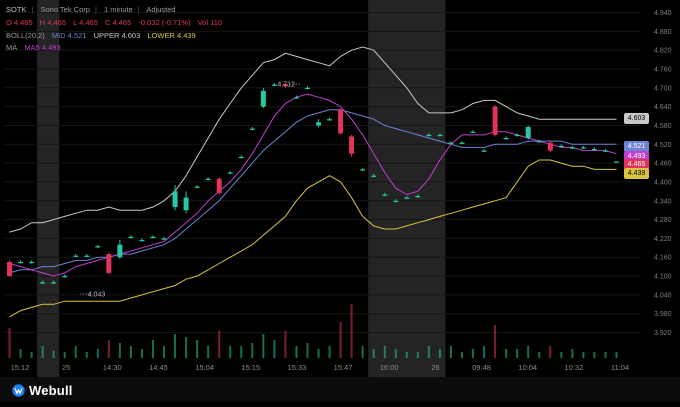 This screenshot has width=680, height=407. Describe the element at coordinates (340, 389) in the screenshot. I see `footer-bar: Webull` at that location.